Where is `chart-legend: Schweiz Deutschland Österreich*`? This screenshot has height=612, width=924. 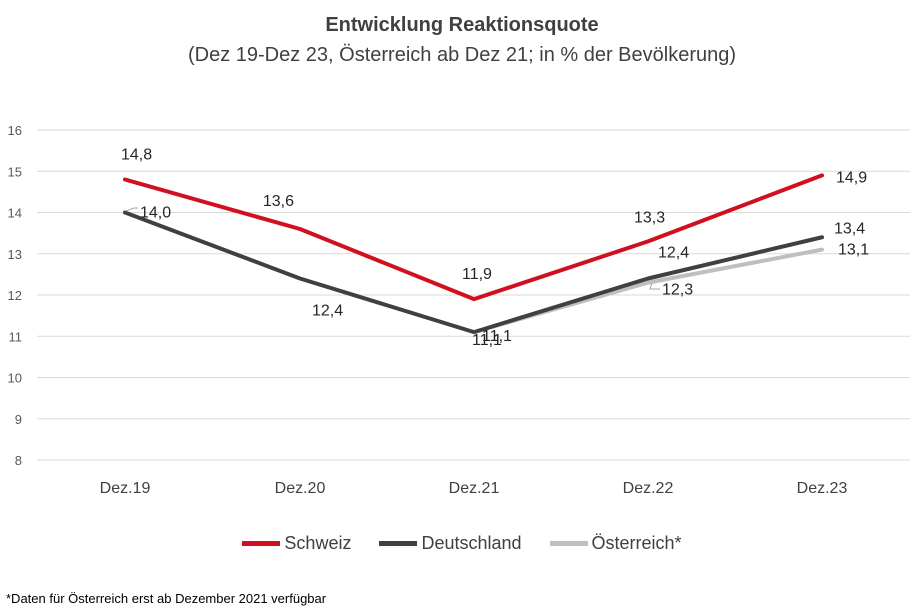
chart-legend: Schweiz Deutschland Österreich* is located at coordinates (462, 543).